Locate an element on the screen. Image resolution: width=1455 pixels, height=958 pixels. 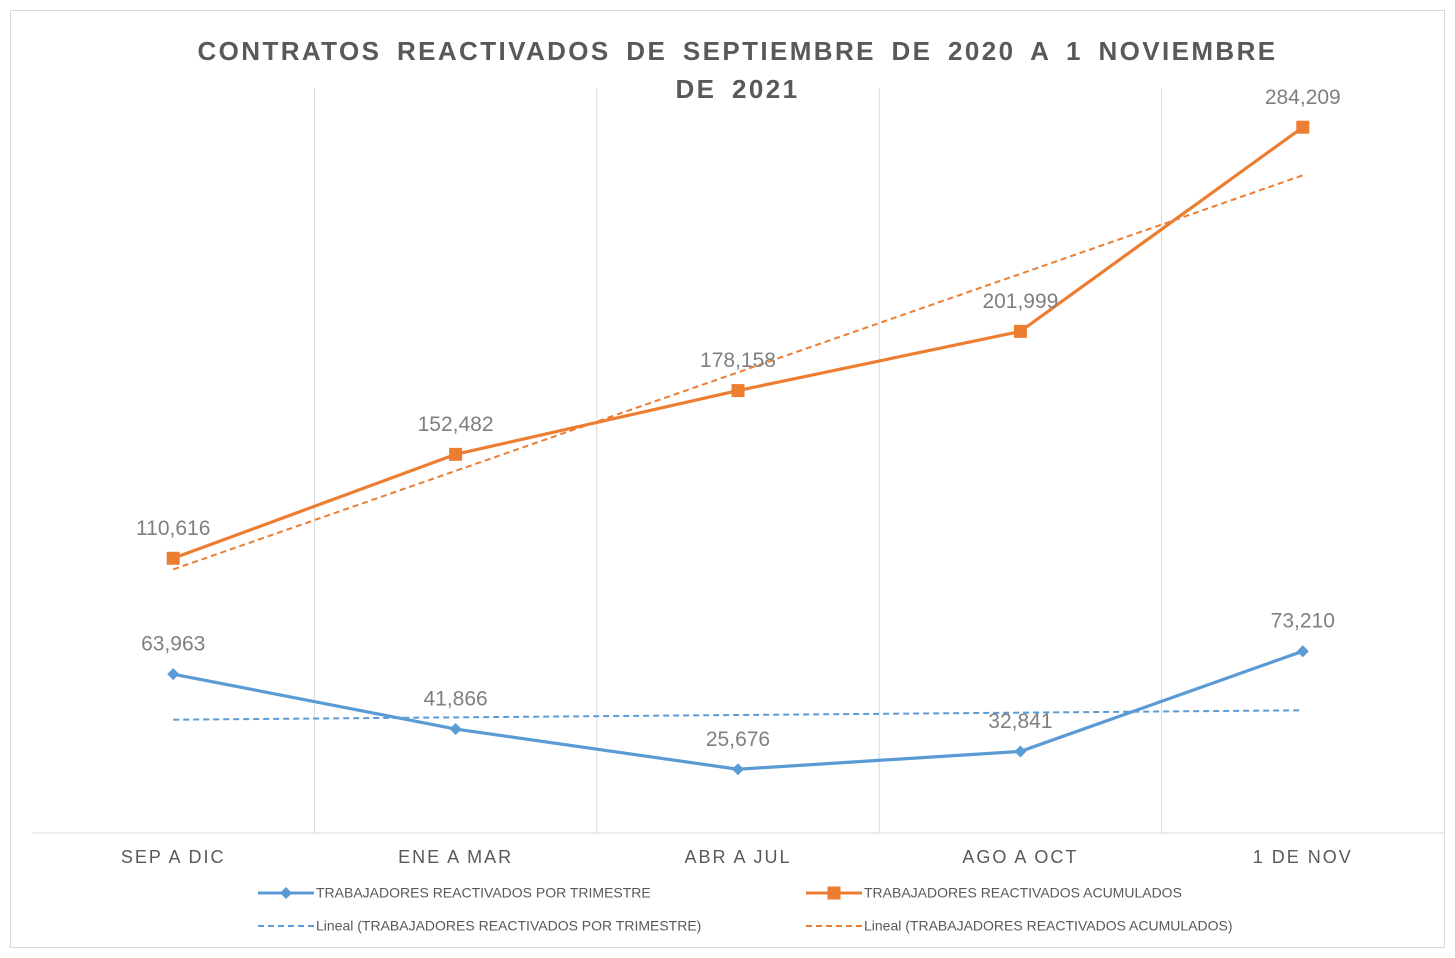
x-tick-label: AGO A OCT is located at coordinates (1020, 857).